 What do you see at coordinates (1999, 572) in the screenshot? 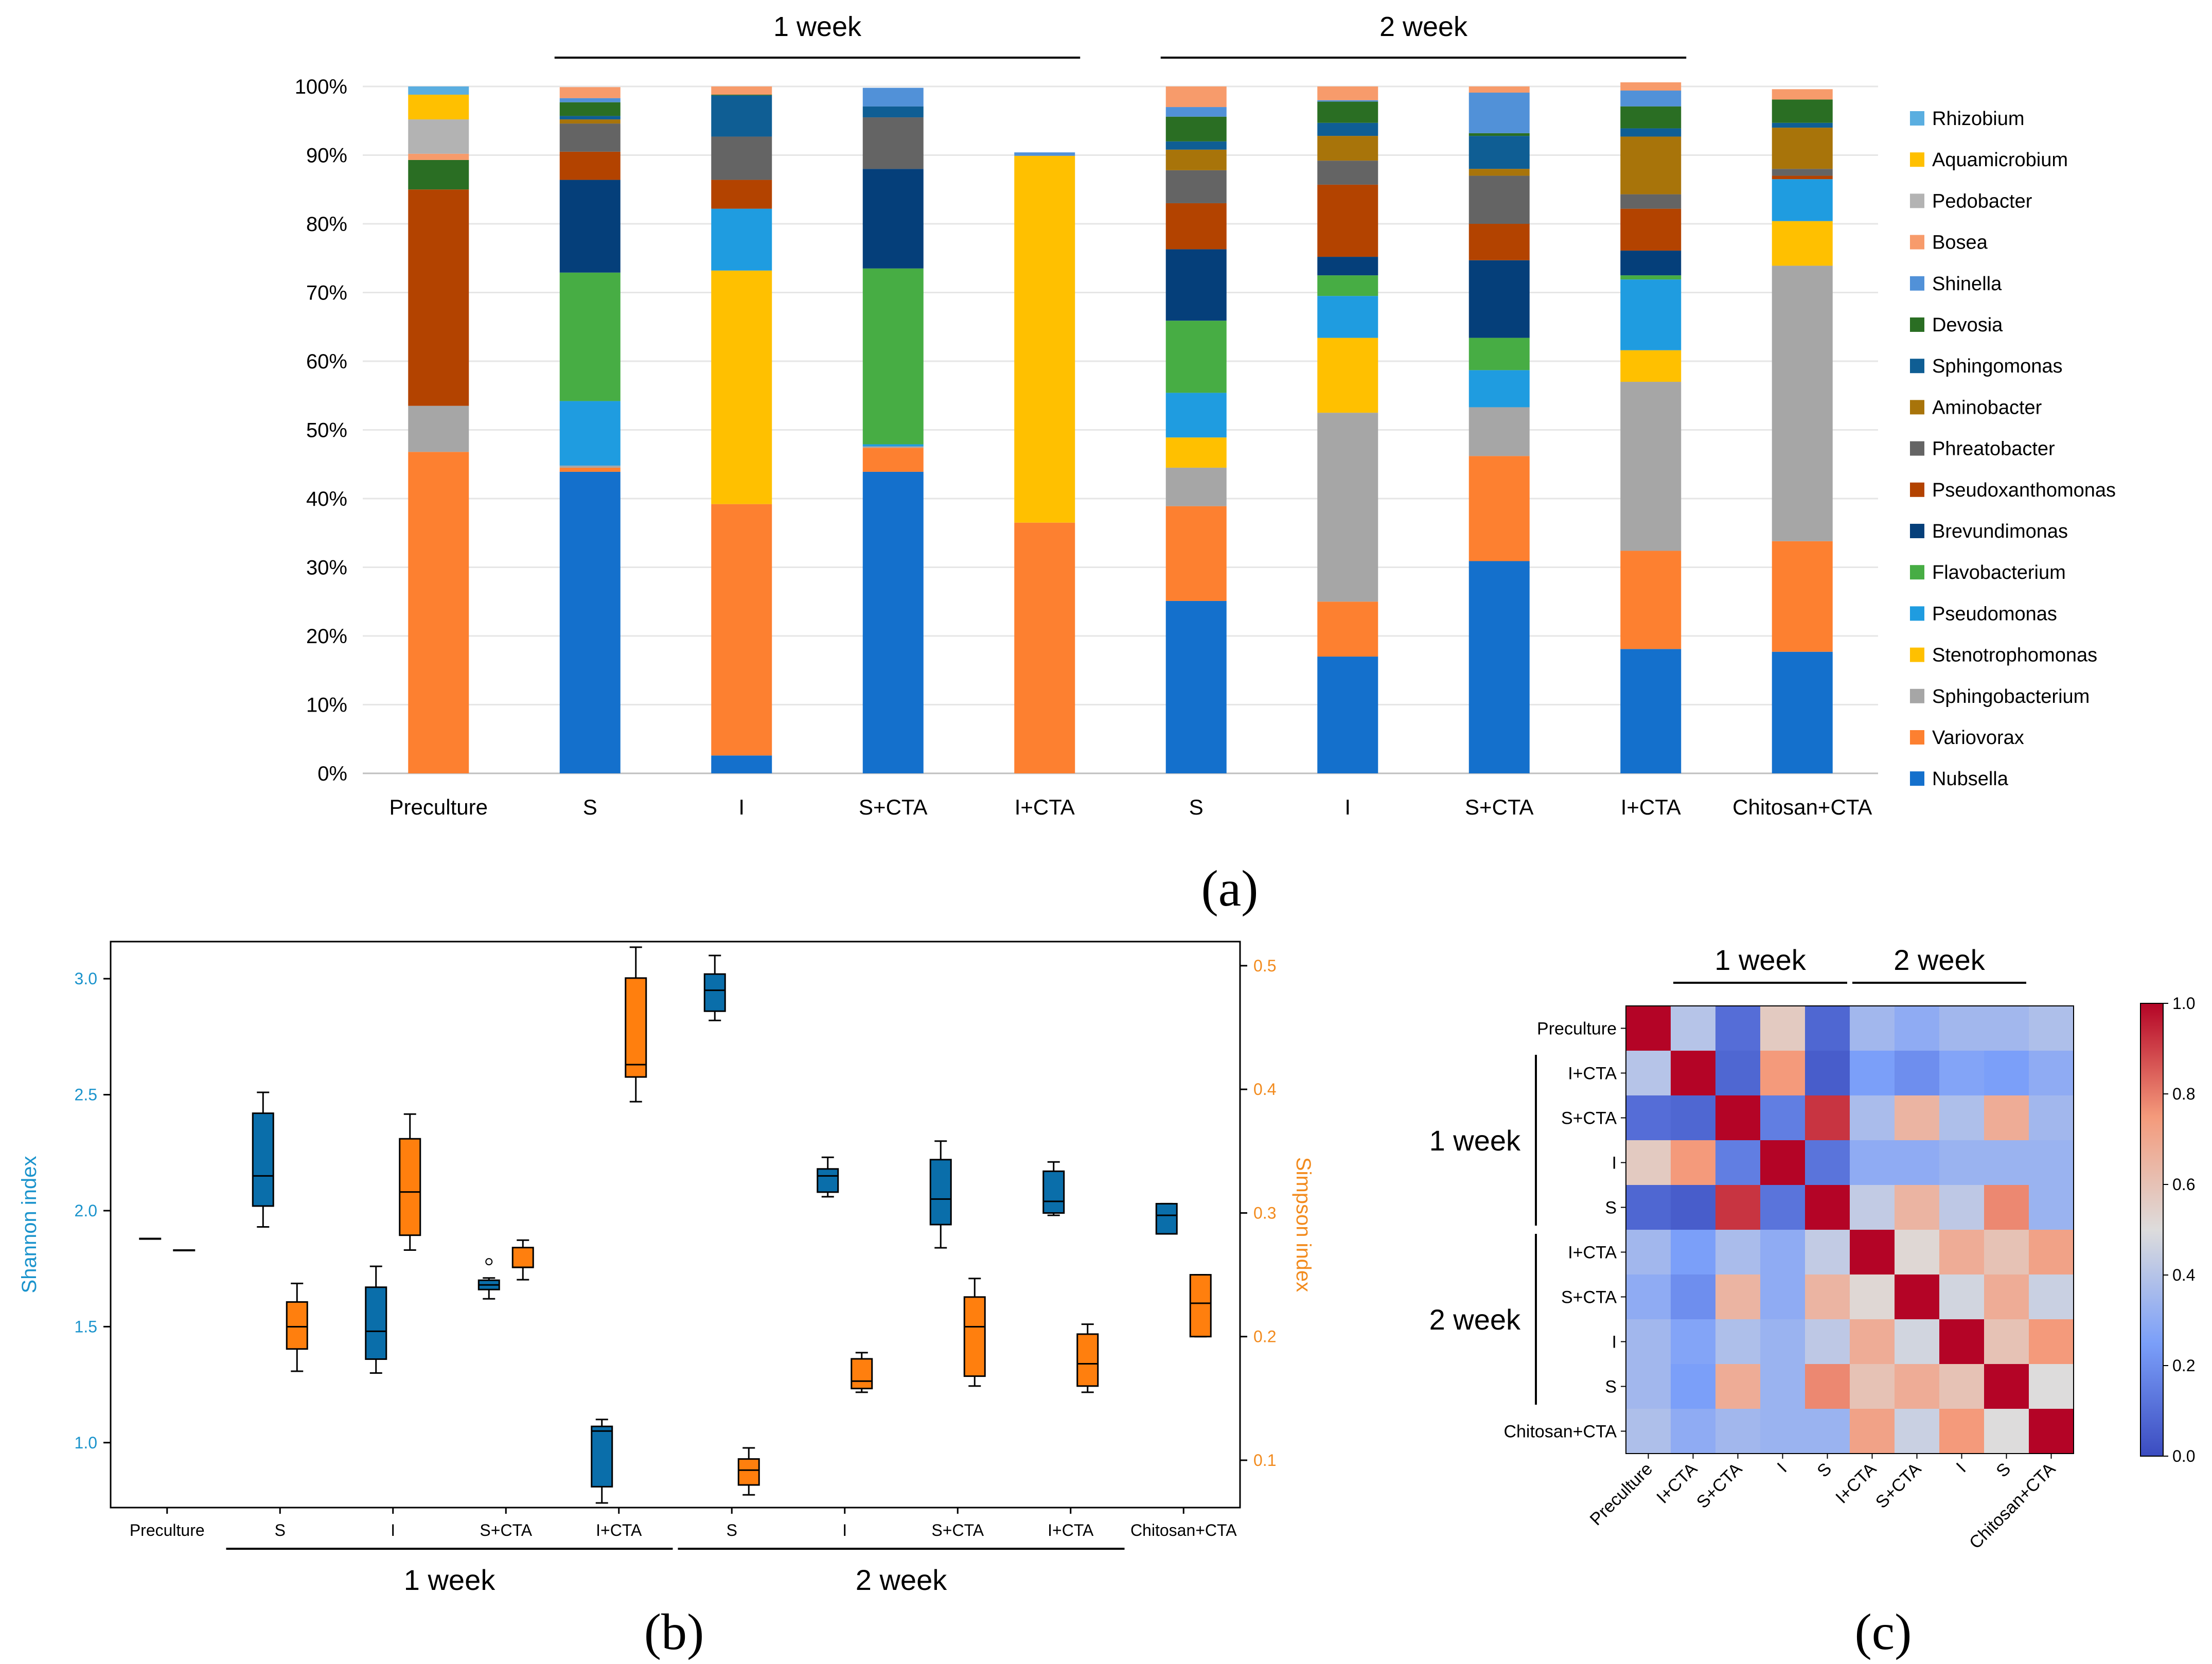
I see `legend-label: Flavobacterium` at bounding box center [1999, 572].